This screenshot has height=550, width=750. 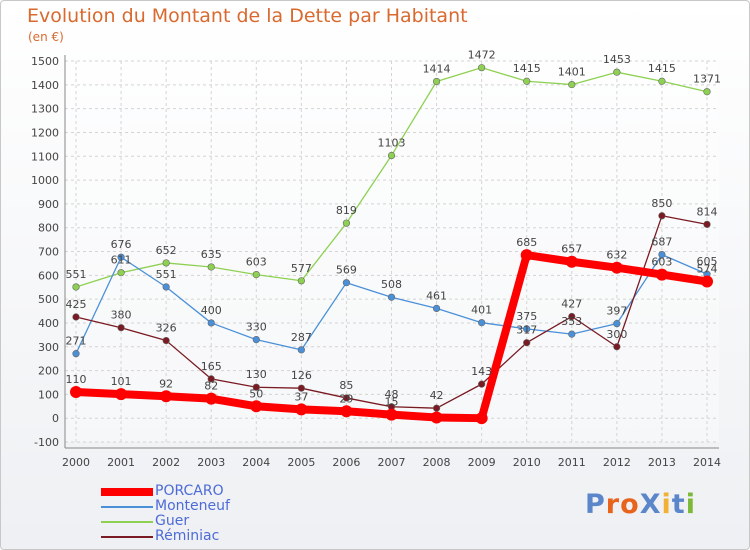 What do you see at coordinates (572, 72) in the screenshot?
I see `data-label-guer: 1401` at bounding box center [572, 72].